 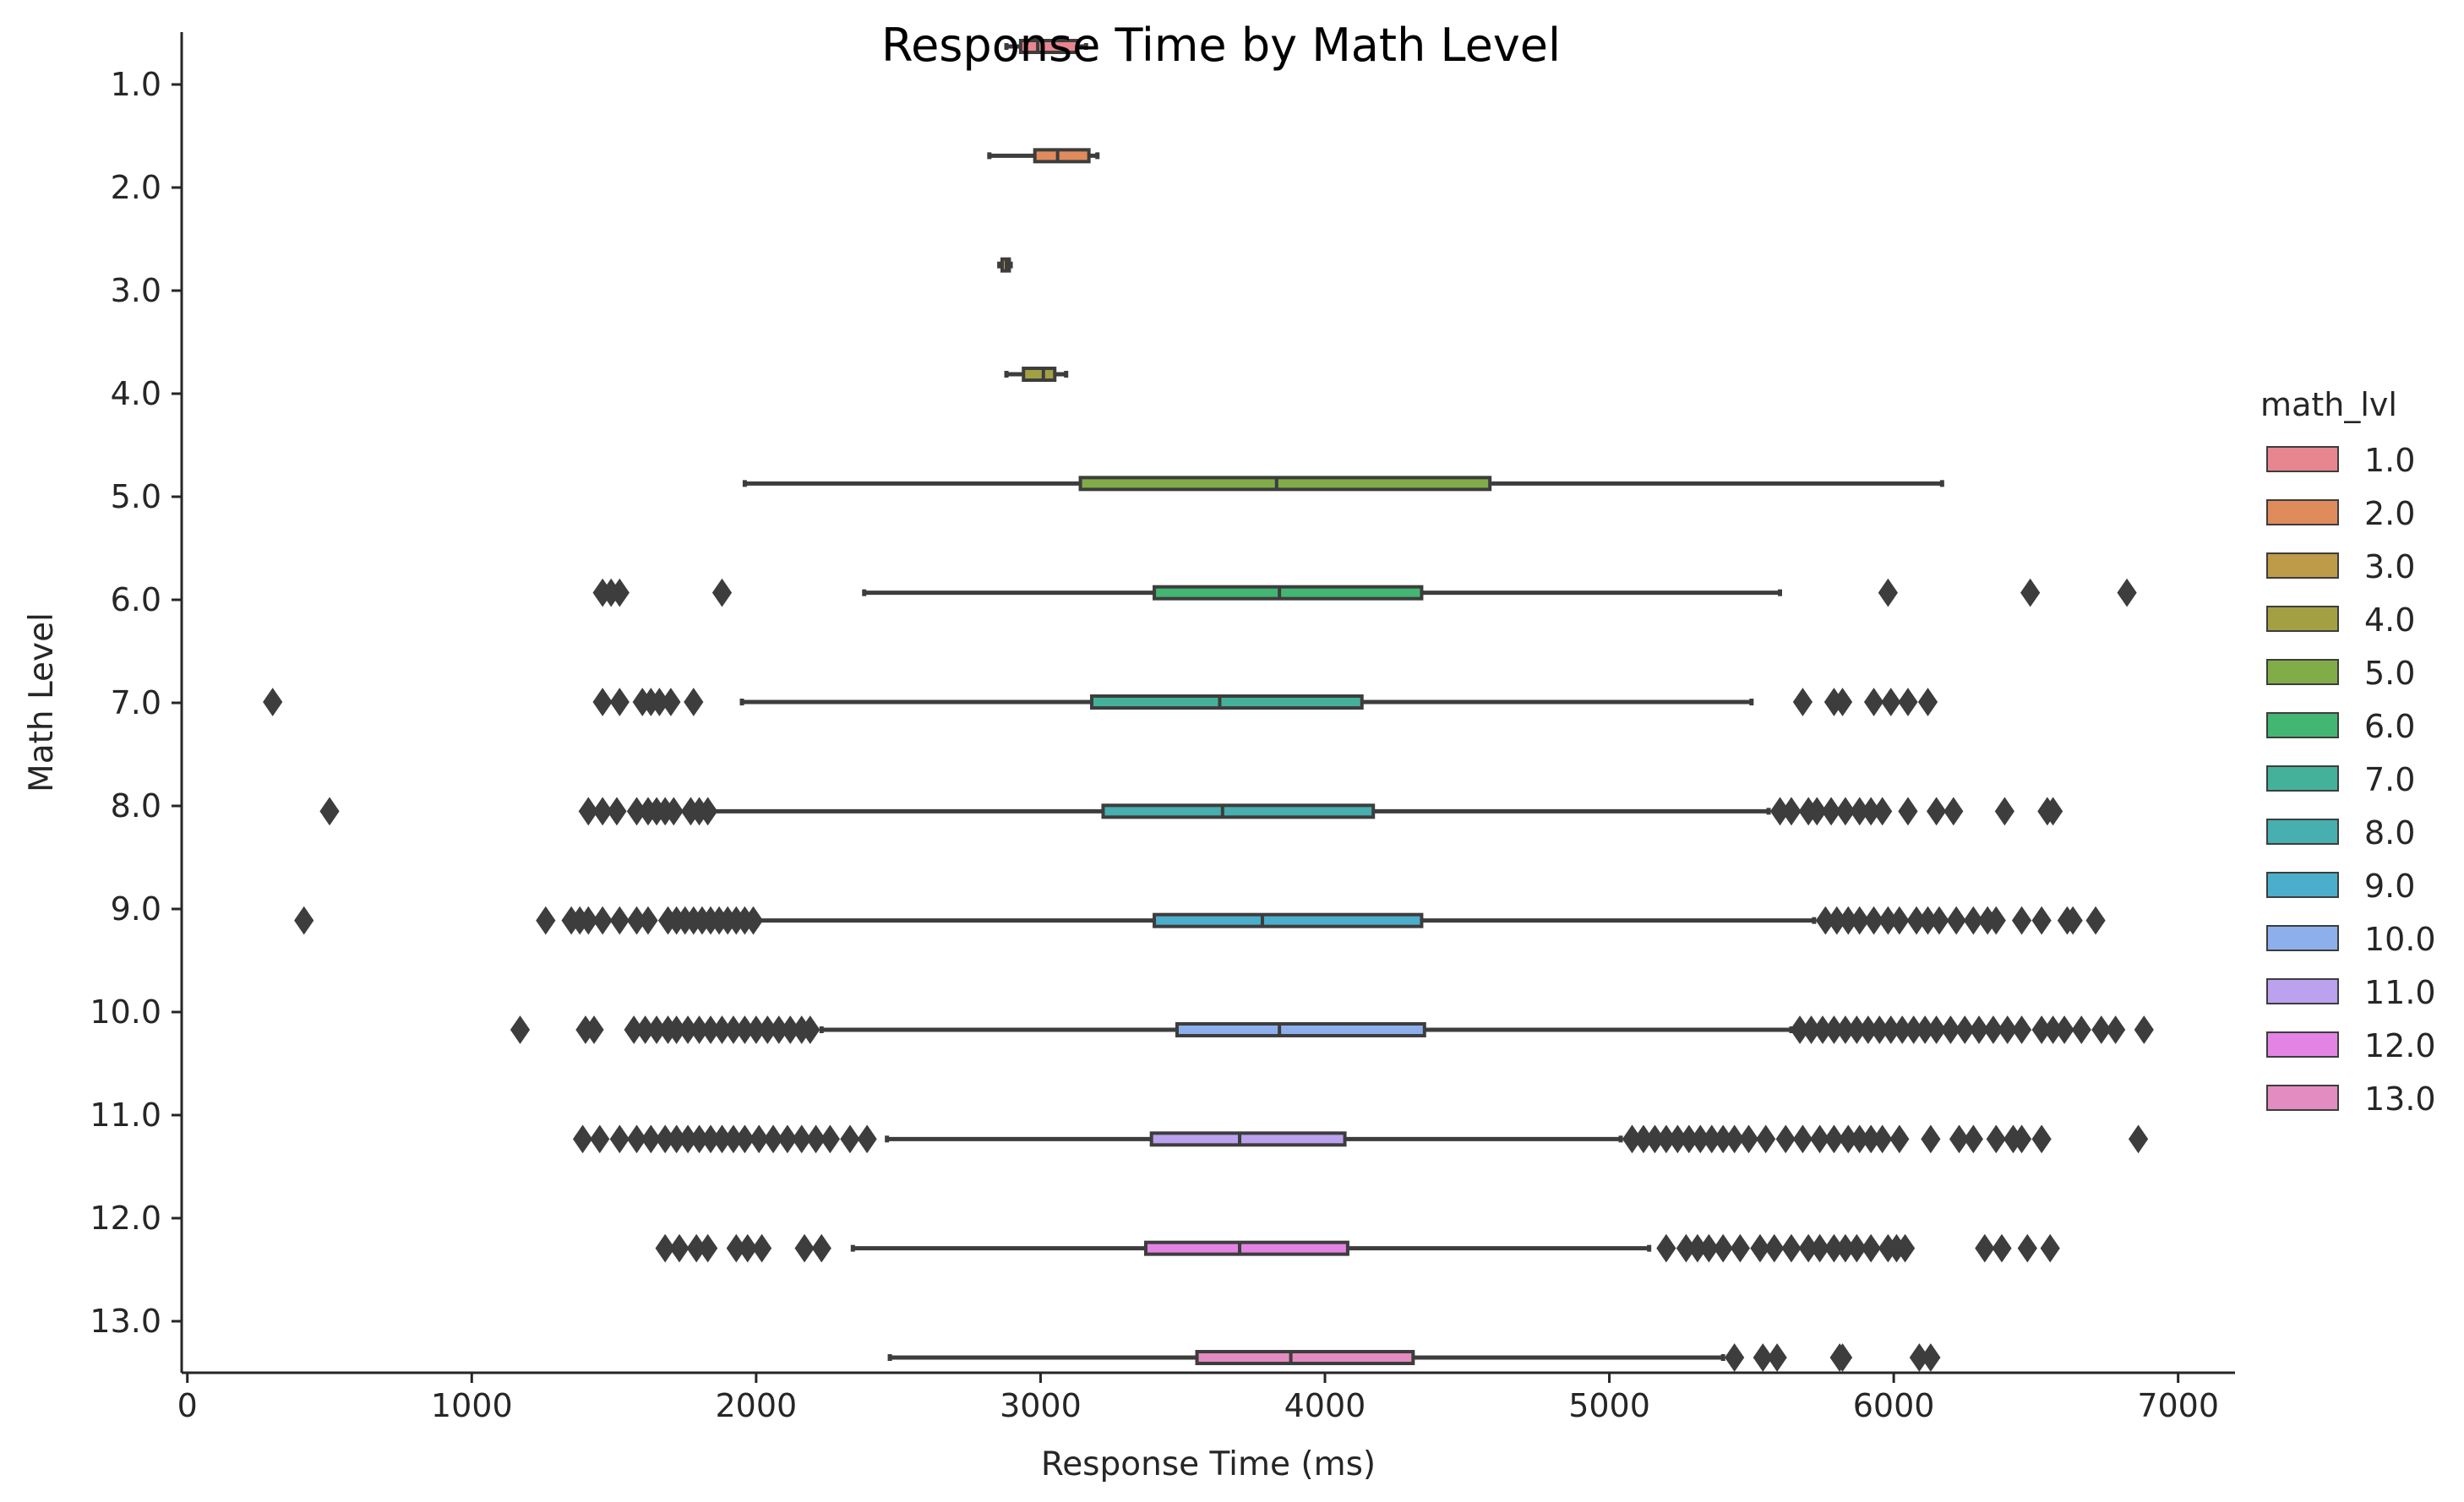 I want to click on box-group-4.0, so click(x=1036, y=374).